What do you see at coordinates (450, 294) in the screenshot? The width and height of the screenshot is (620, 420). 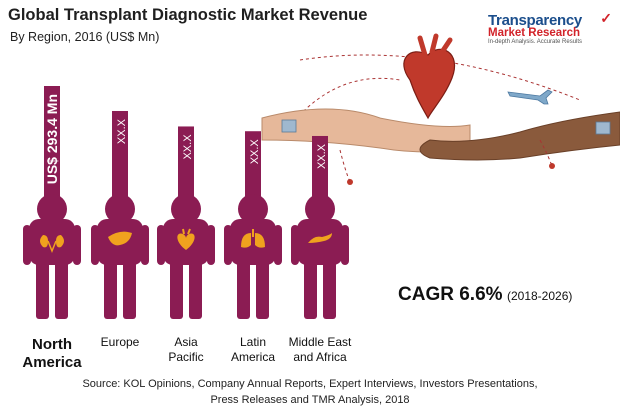 I see `cagr-value: CAGR 6.6%` at bounding box center [450, 294].